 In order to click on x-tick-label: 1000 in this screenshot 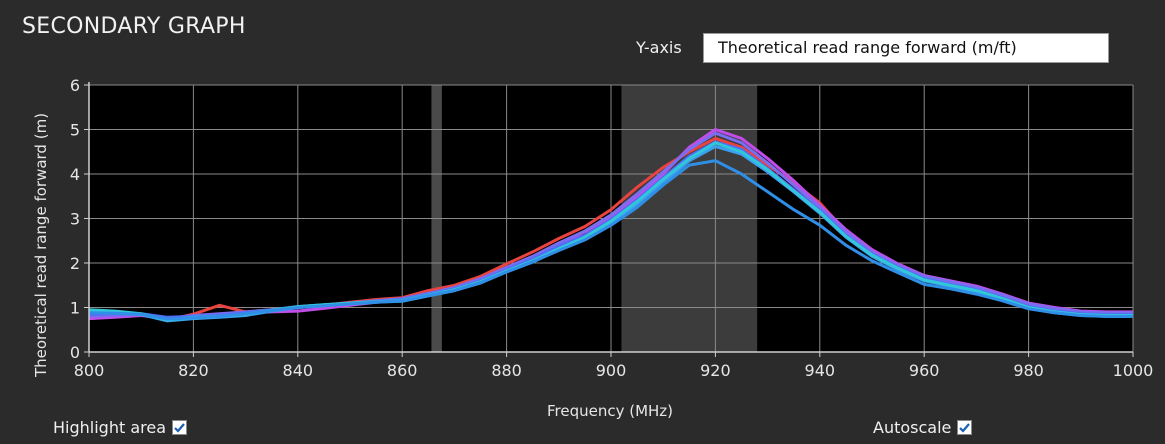, I will do `click(1133, 370)`.